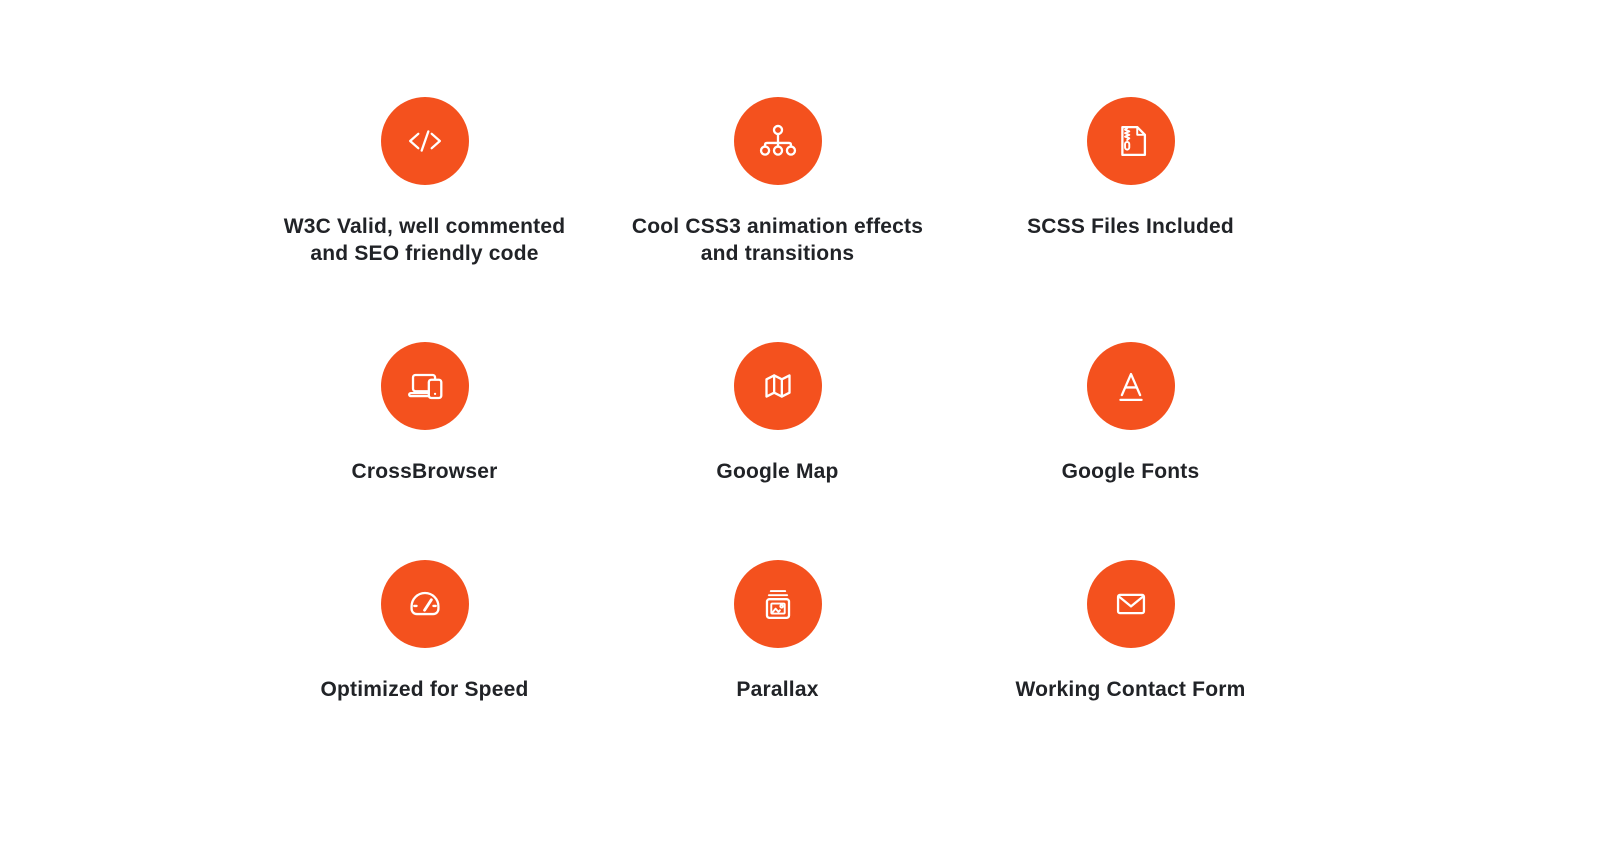  What do you see at coordinates (424, 689) in the screenshot?
I see `feature-label: Optimized for Speed` at bounding box center [424, 689].